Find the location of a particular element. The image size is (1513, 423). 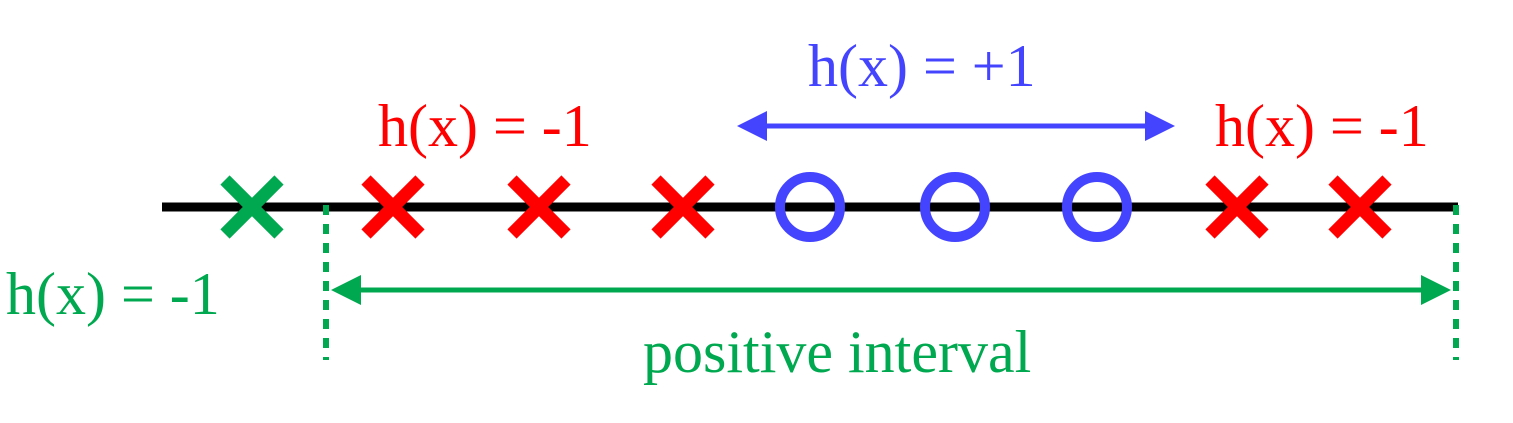

points-group is located at coordinates (806, 207).